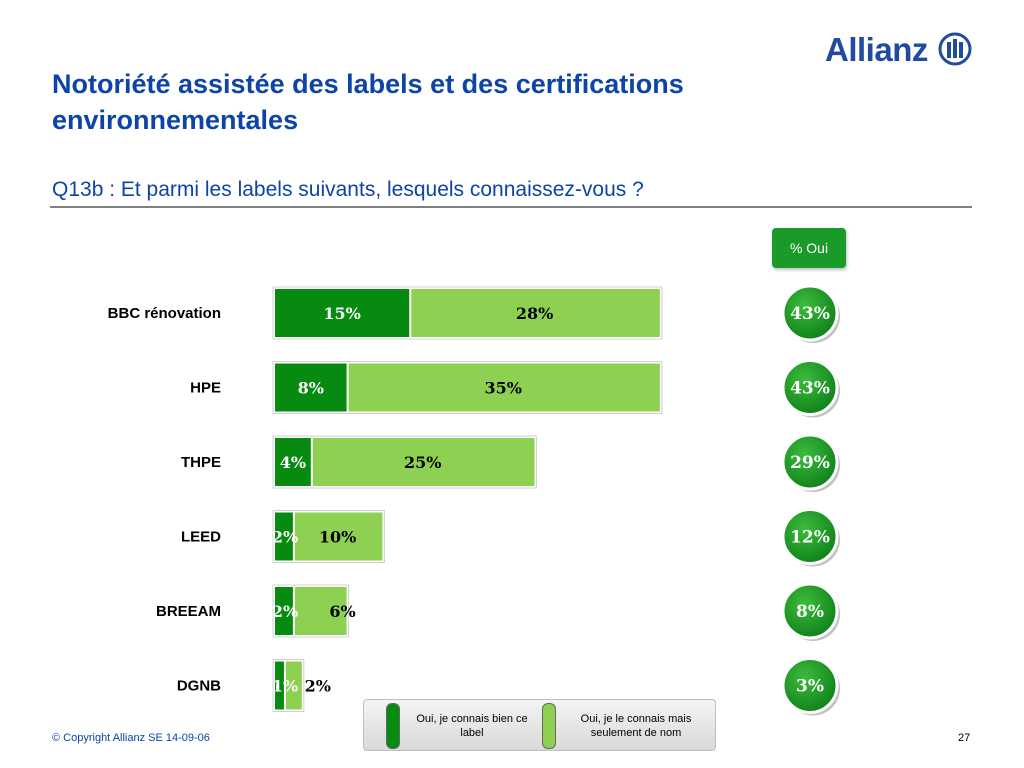  I want to click on copyright-footer: © Copyright Allianz SE 14-09-06, so click(131, 738).